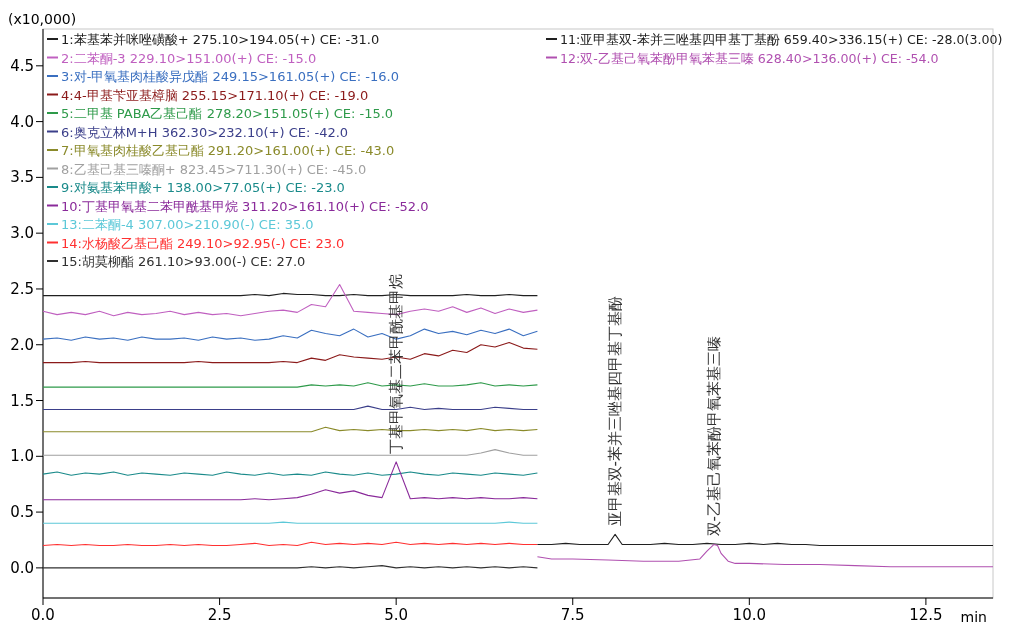 The width and height of the screenshot is (1033, 623). Describe the element at coordinates (22, 288) in the screenshot. I see `y-tick-label: 2.5` at that location.